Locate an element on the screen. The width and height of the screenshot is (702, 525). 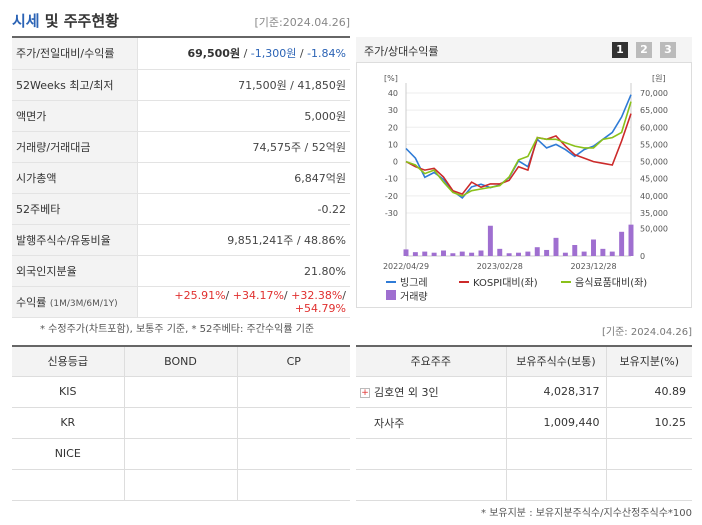
table-header-row: 신용등급 BOND CP is located at coordinates (181, 361).